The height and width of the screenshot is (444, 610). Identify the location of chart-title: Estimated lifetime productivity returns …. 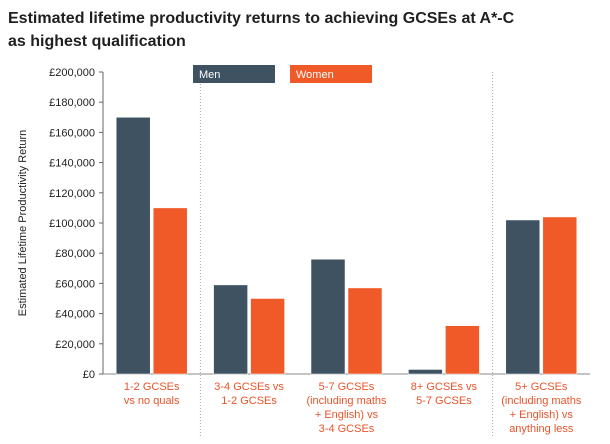
(303, 30).